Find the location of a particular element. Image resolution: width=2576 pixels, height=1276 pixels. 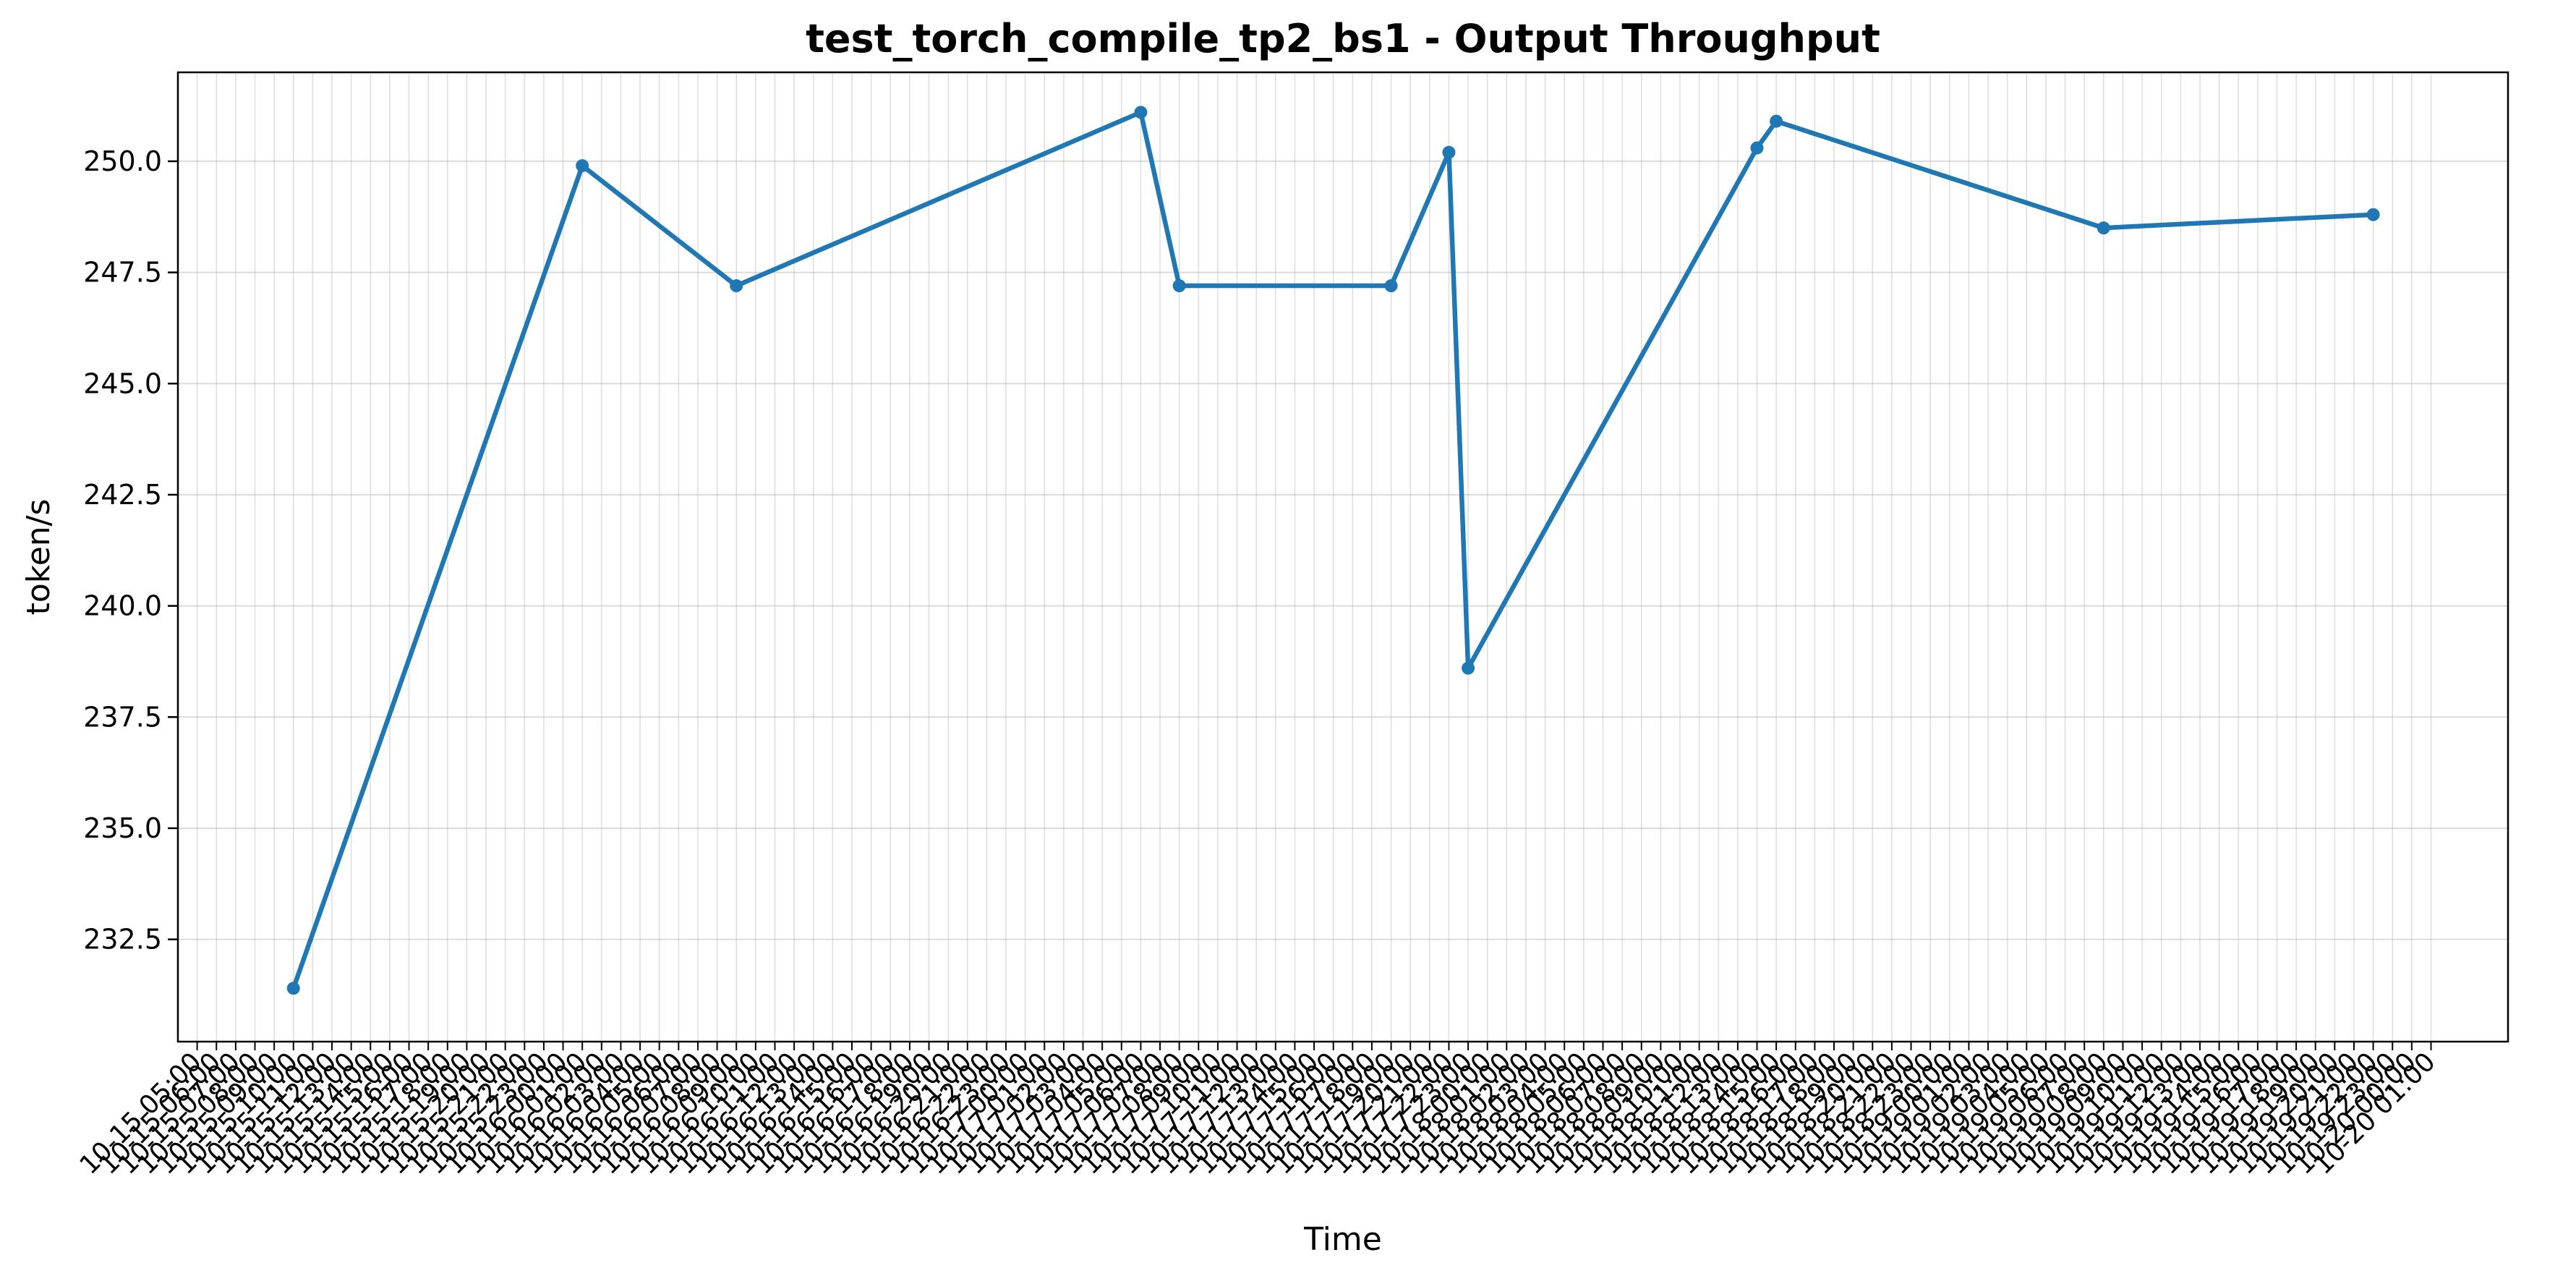

y-tick-label: 245.0 is located at coordinates (122, 383).